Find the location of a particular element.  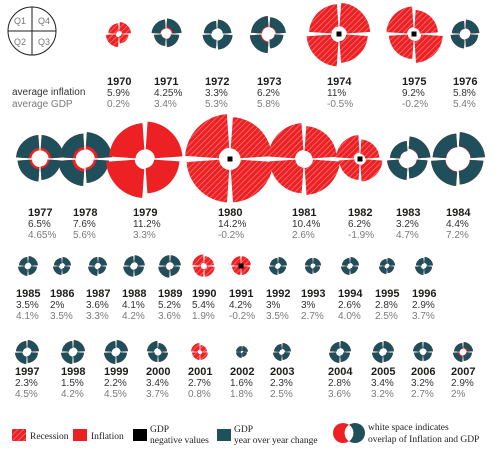

year-label-1983: 1983 is located at coordinates (408, 213).